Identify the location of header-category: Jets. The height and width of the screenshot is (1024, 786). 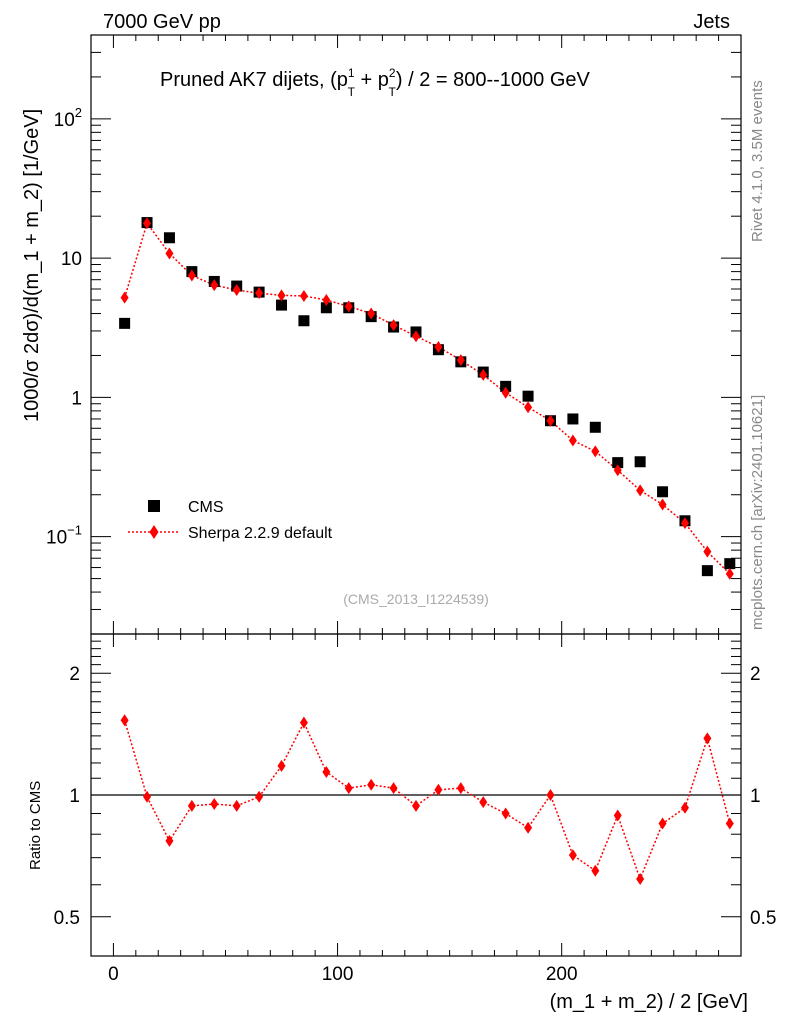
(711, 22).